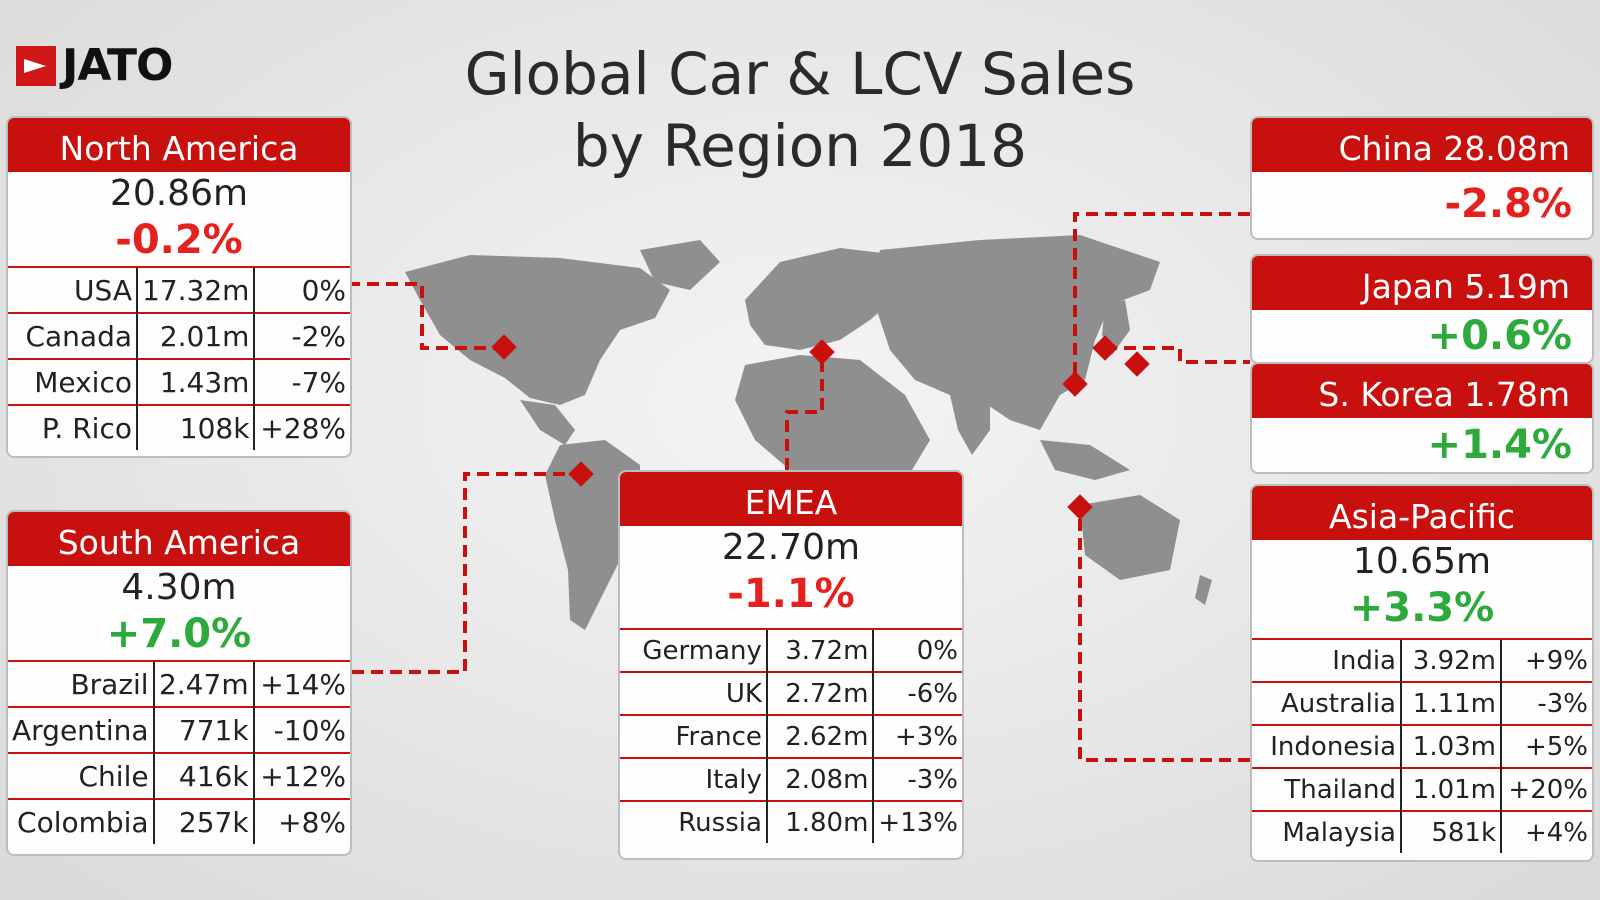  I want to click on country-name: Argentina, so click(81, 729).